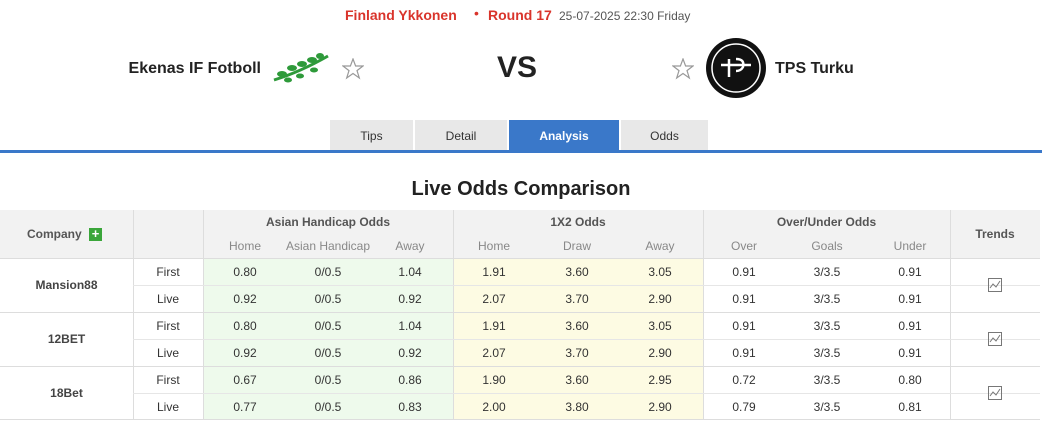 The image size is (1042, 423). What do you see at coordinates (577, 406) in the screenshot?
I see `odds-value: 3.80` at bounding box center [577, 406].